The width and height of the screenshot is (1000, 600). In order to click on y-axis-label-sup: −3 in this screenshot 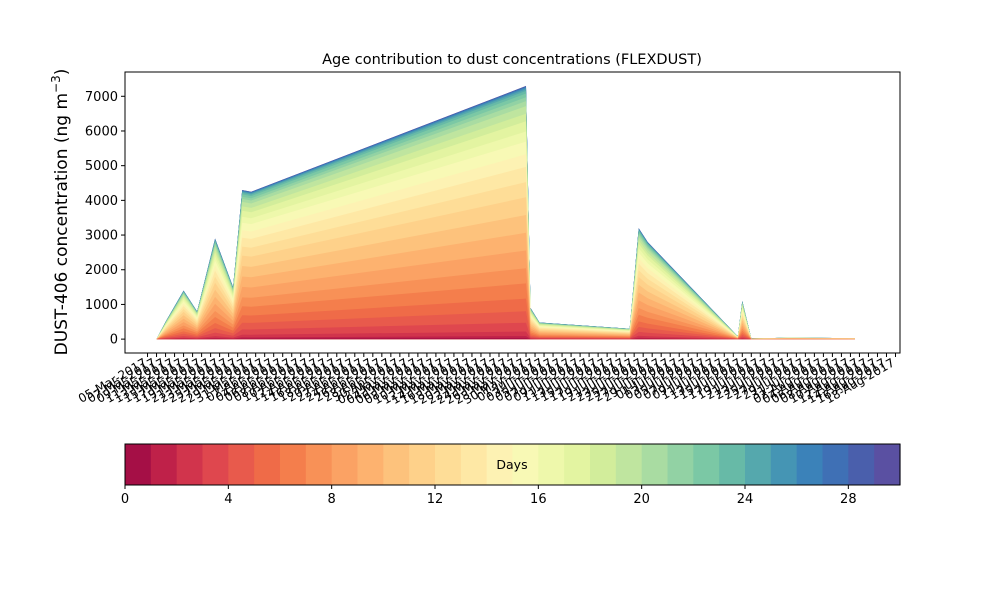, I will do `click(56, 84)`.